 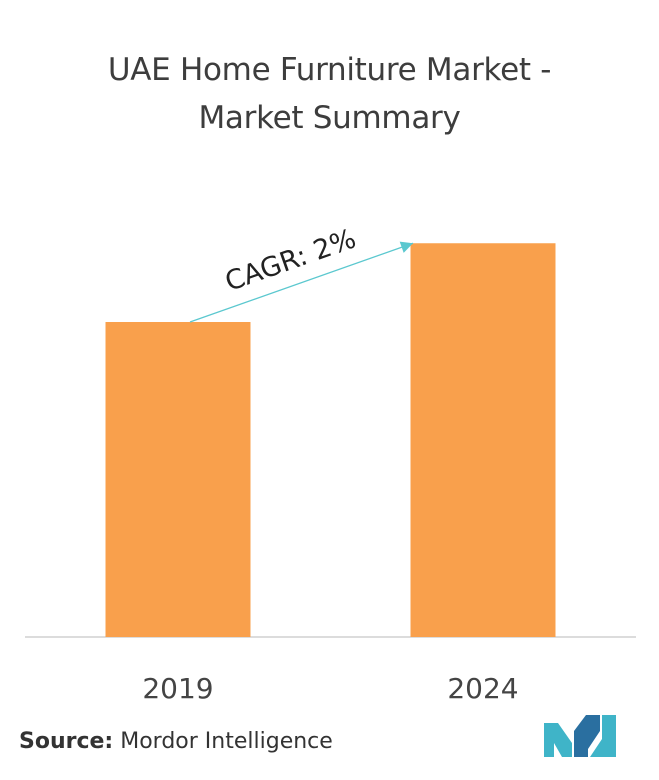 What do you see at coordinates (329, 70) in the screenshot?
I see `chart-title-line-1: UAE Home Furniture Market -` at bounding box center [329, 70].